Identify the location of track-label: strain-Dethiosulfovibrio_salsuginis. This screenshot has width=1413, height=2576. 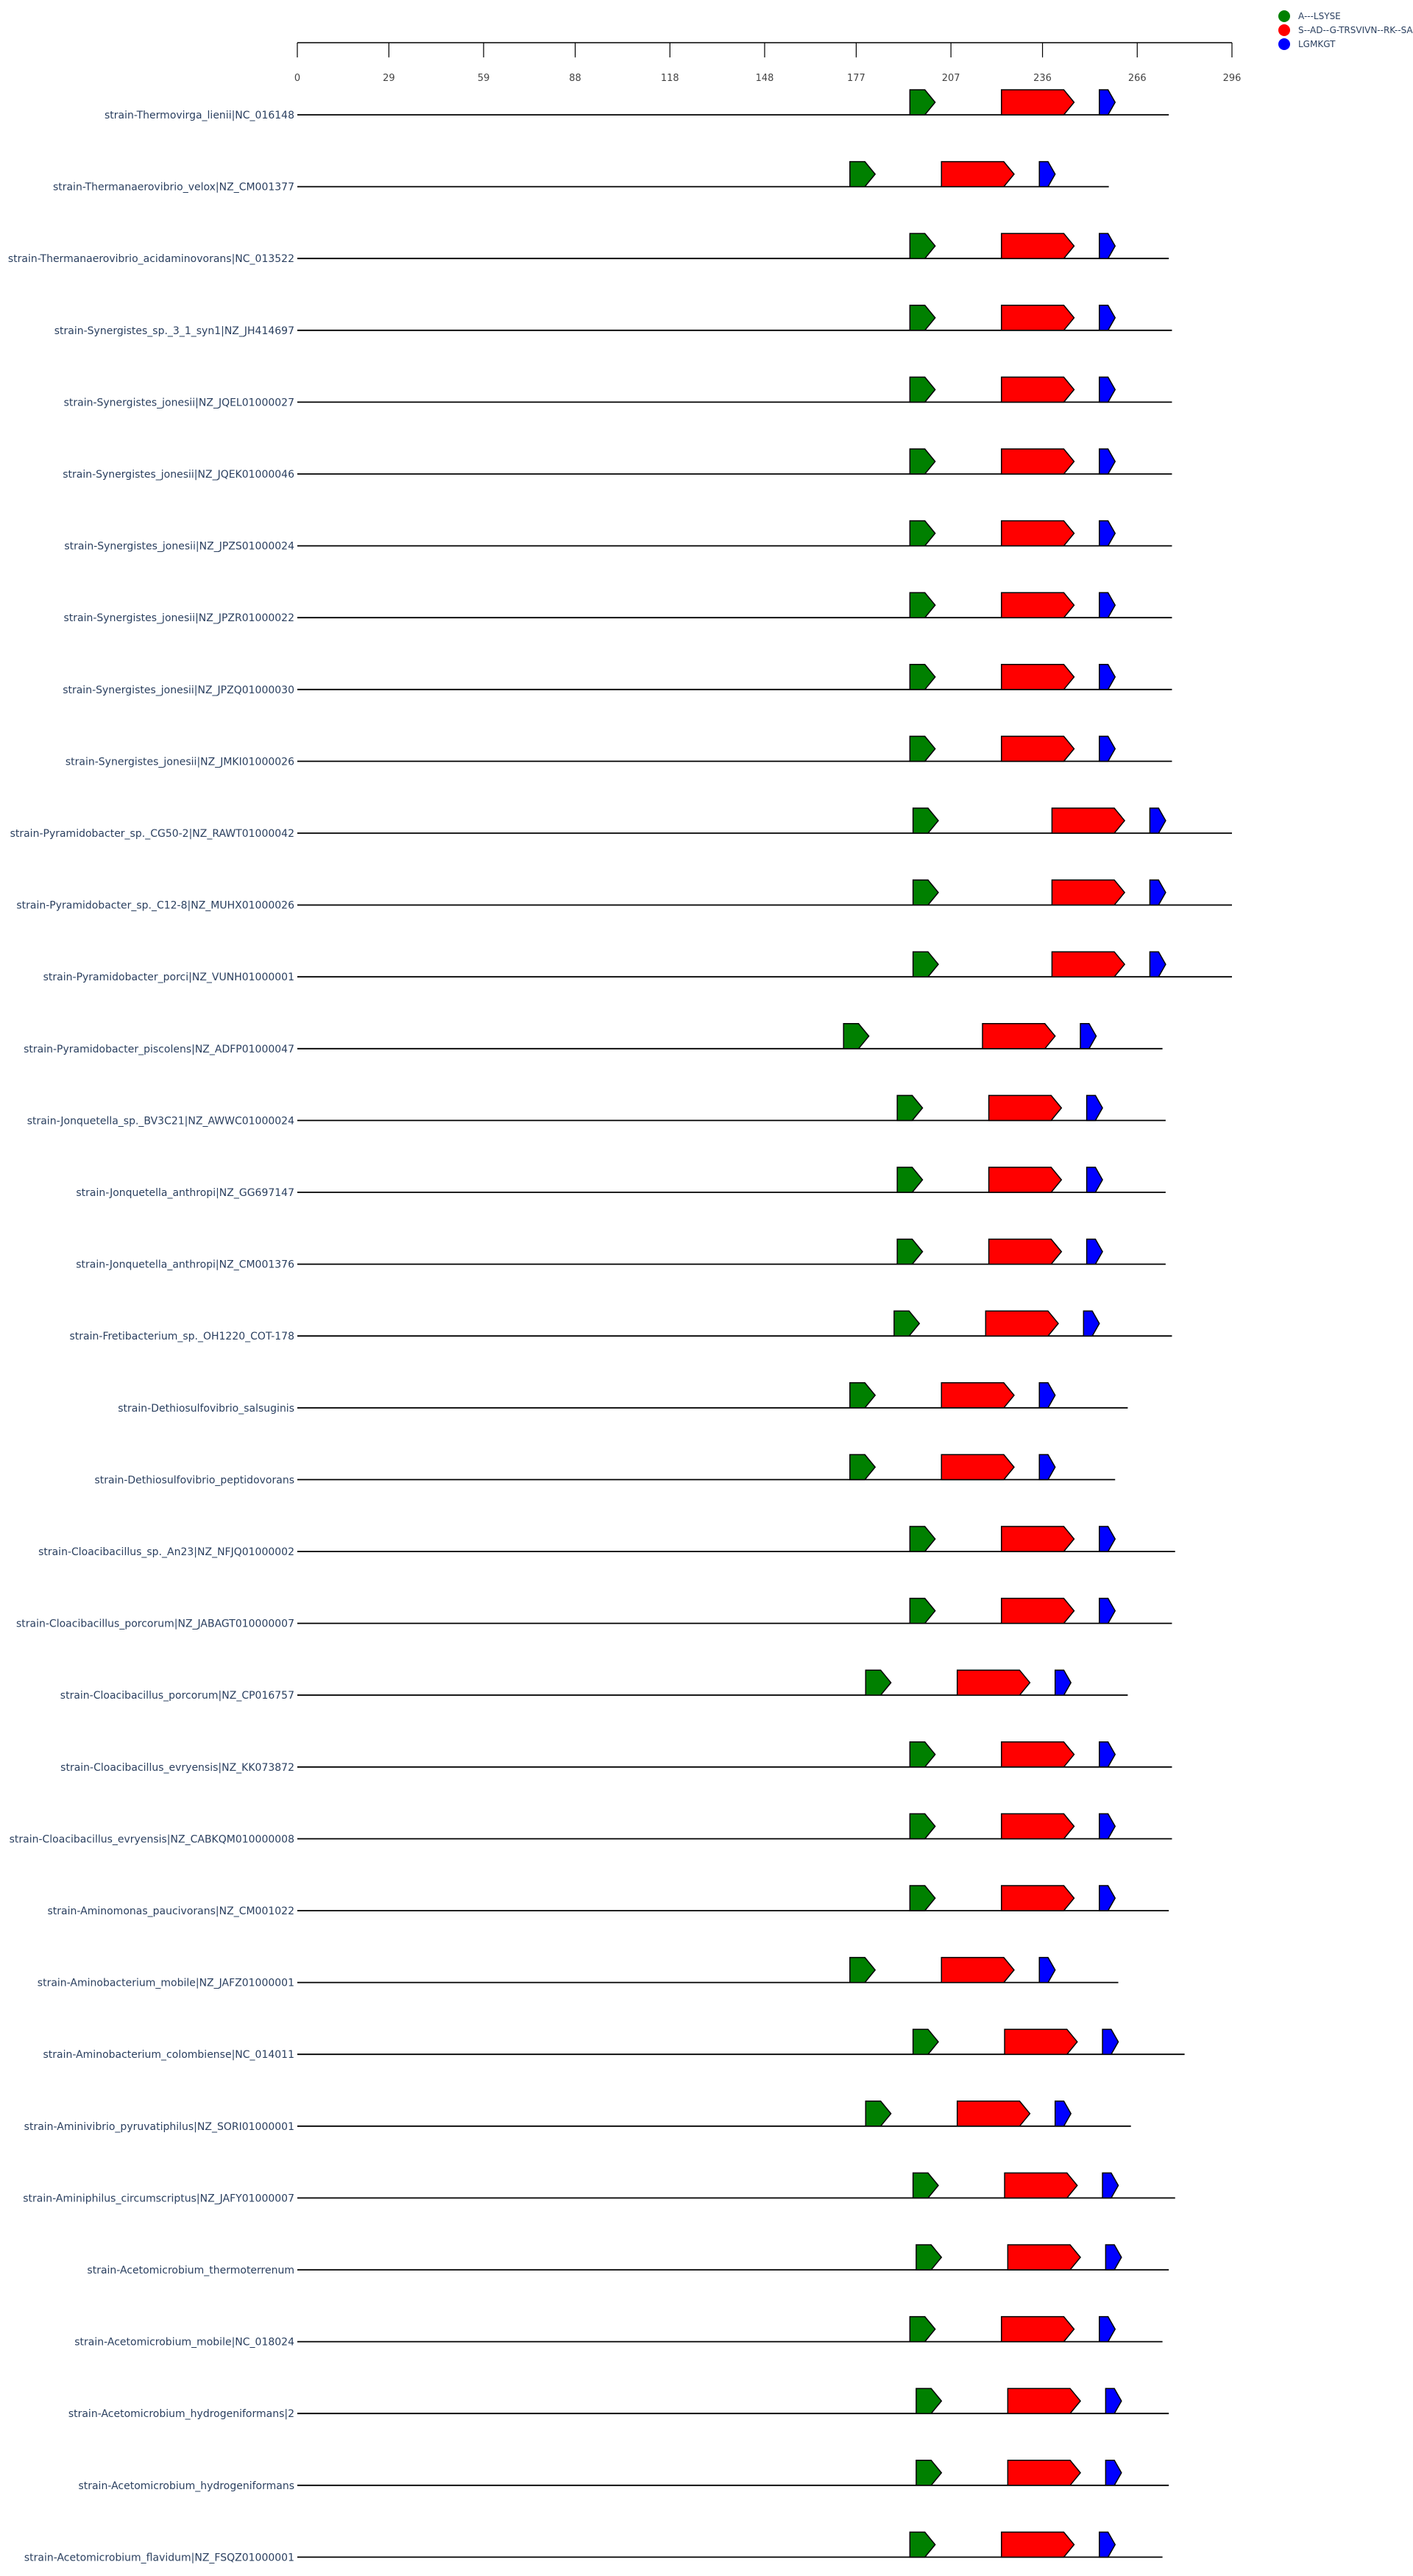
(206, 1409).